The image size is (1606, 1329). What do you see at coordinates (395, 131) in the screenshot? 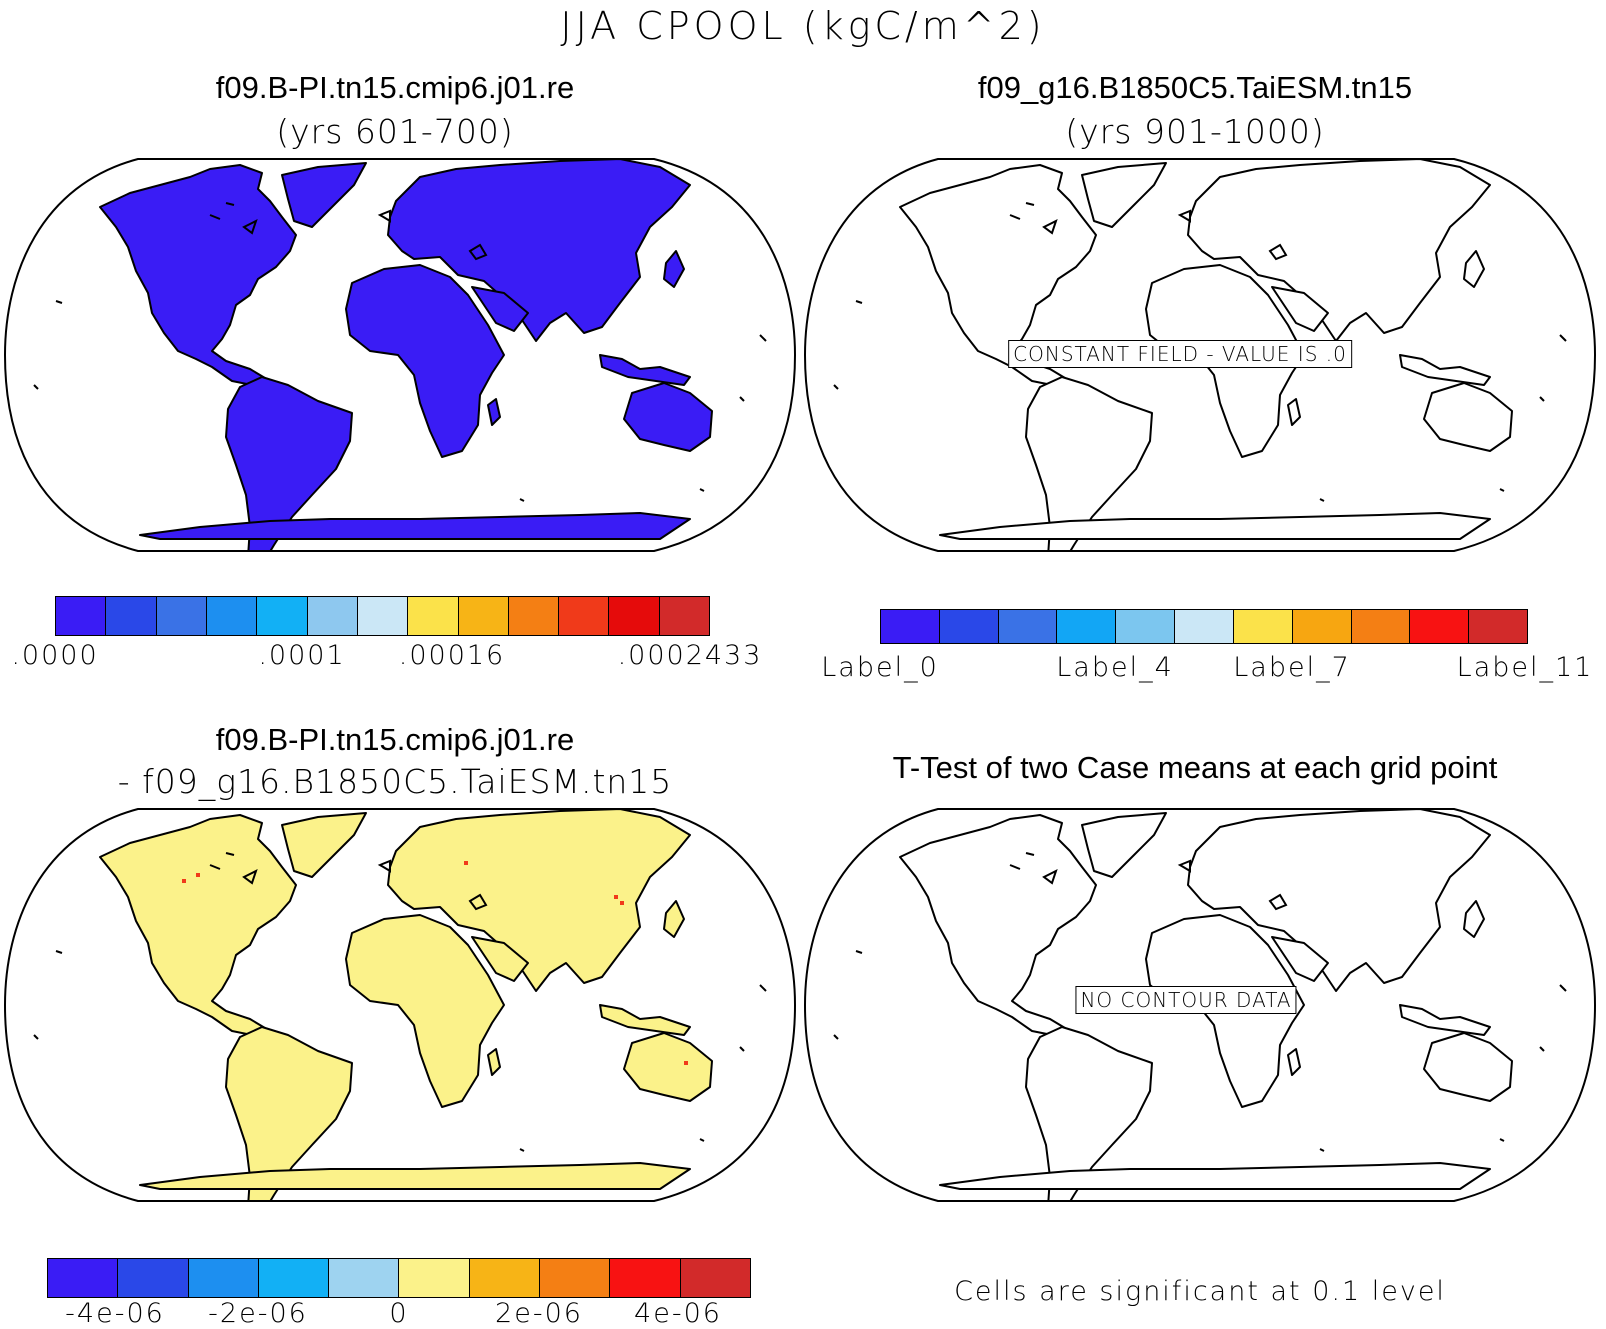
I see `panel-1-subtitle: (yrs 601-700)` at bounding box center [395, 131].